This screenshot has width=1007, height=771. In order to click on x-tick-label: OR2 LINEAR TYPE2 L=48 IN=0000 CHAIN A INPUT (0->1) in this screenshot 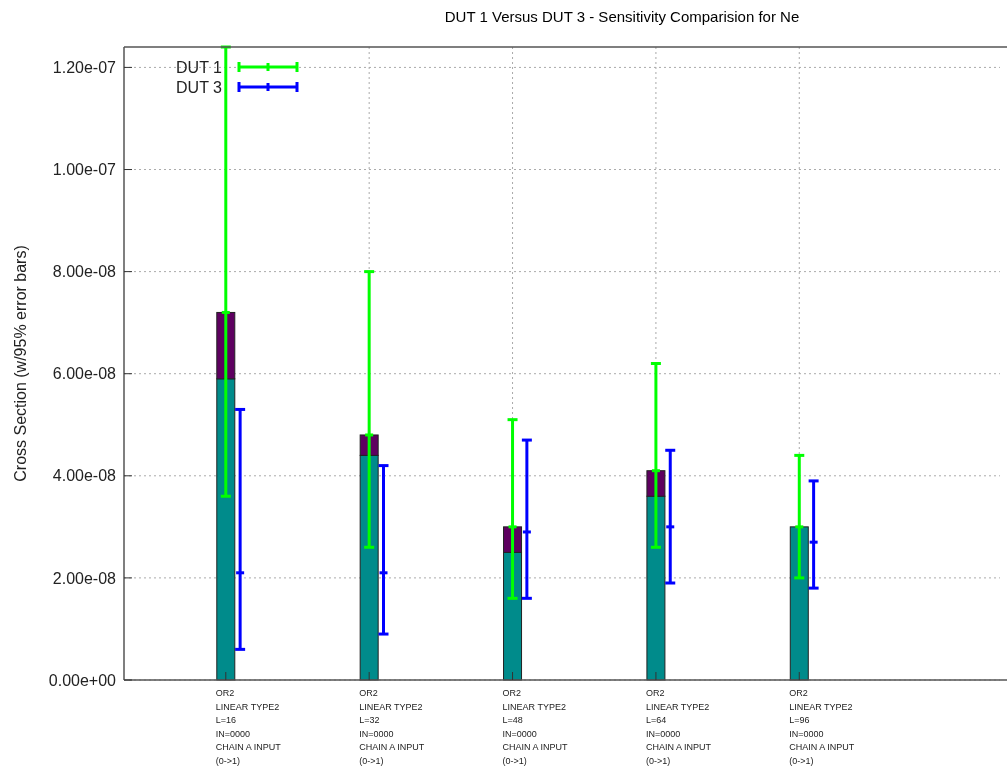, I will do `click(535, 727)`.